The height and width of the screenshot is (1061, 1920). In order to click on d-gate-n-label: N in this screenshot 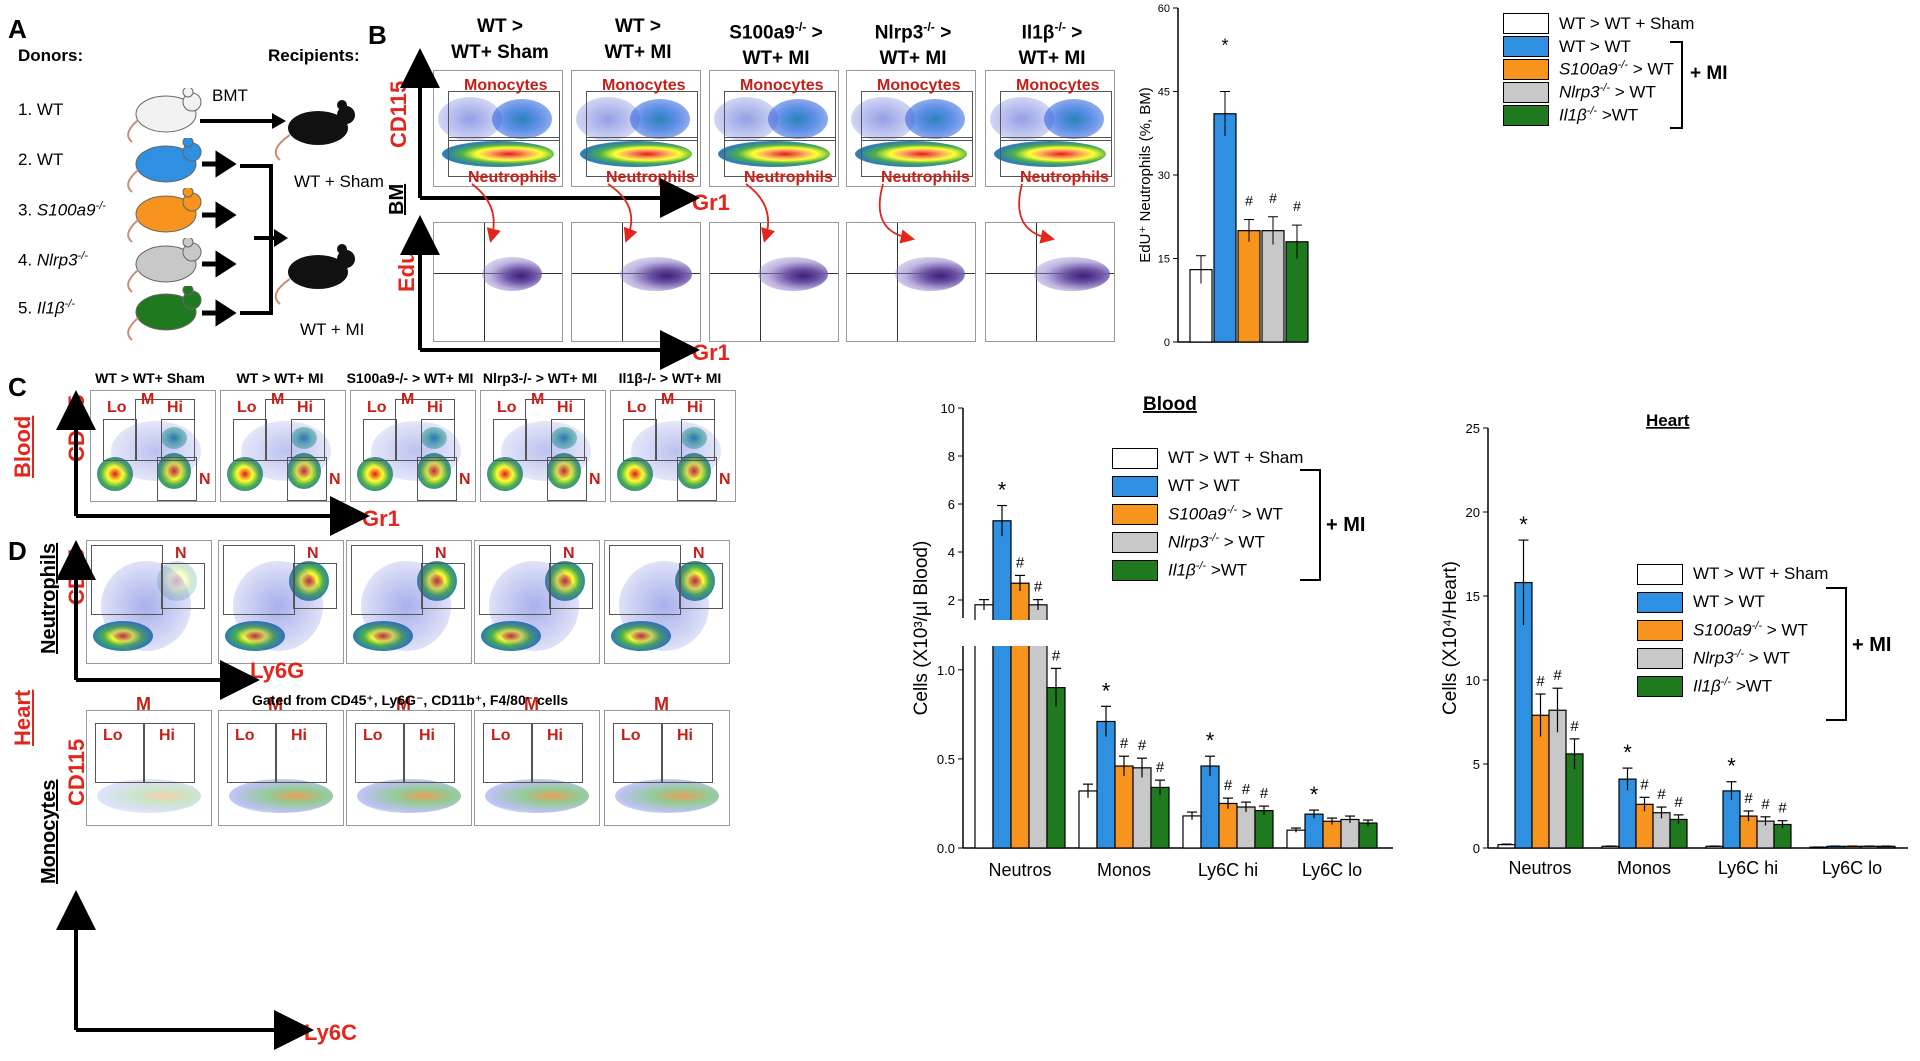, I will do `click(181, 553)`.